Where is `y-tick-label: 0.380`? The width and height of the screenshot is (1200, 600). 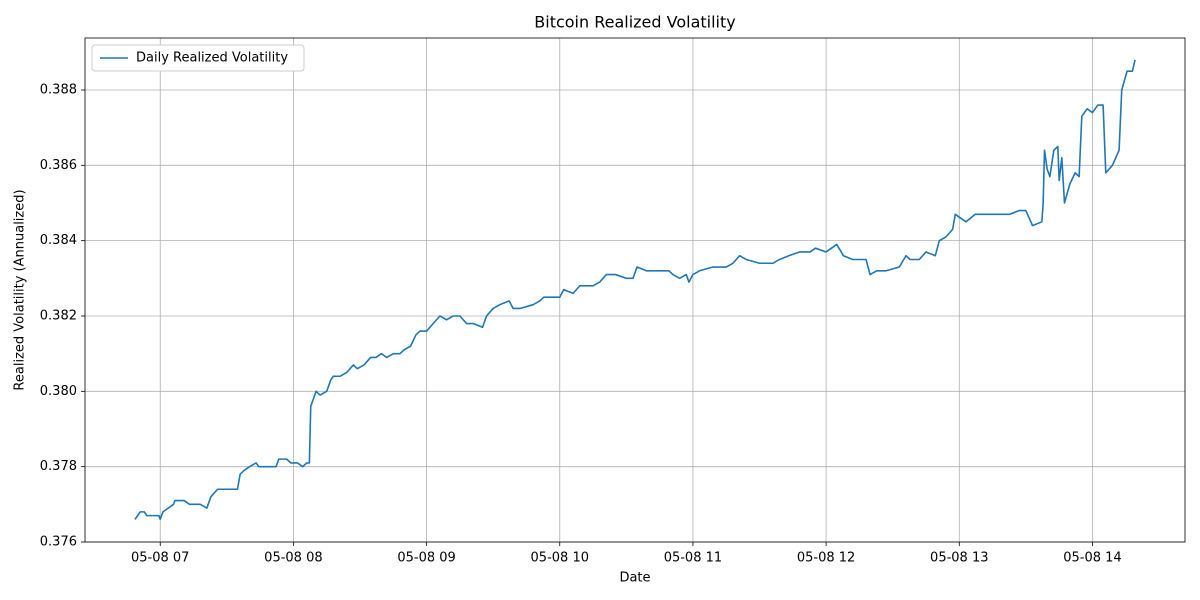
y-tick-label: 0.380 is located at coordinates (58, 391).